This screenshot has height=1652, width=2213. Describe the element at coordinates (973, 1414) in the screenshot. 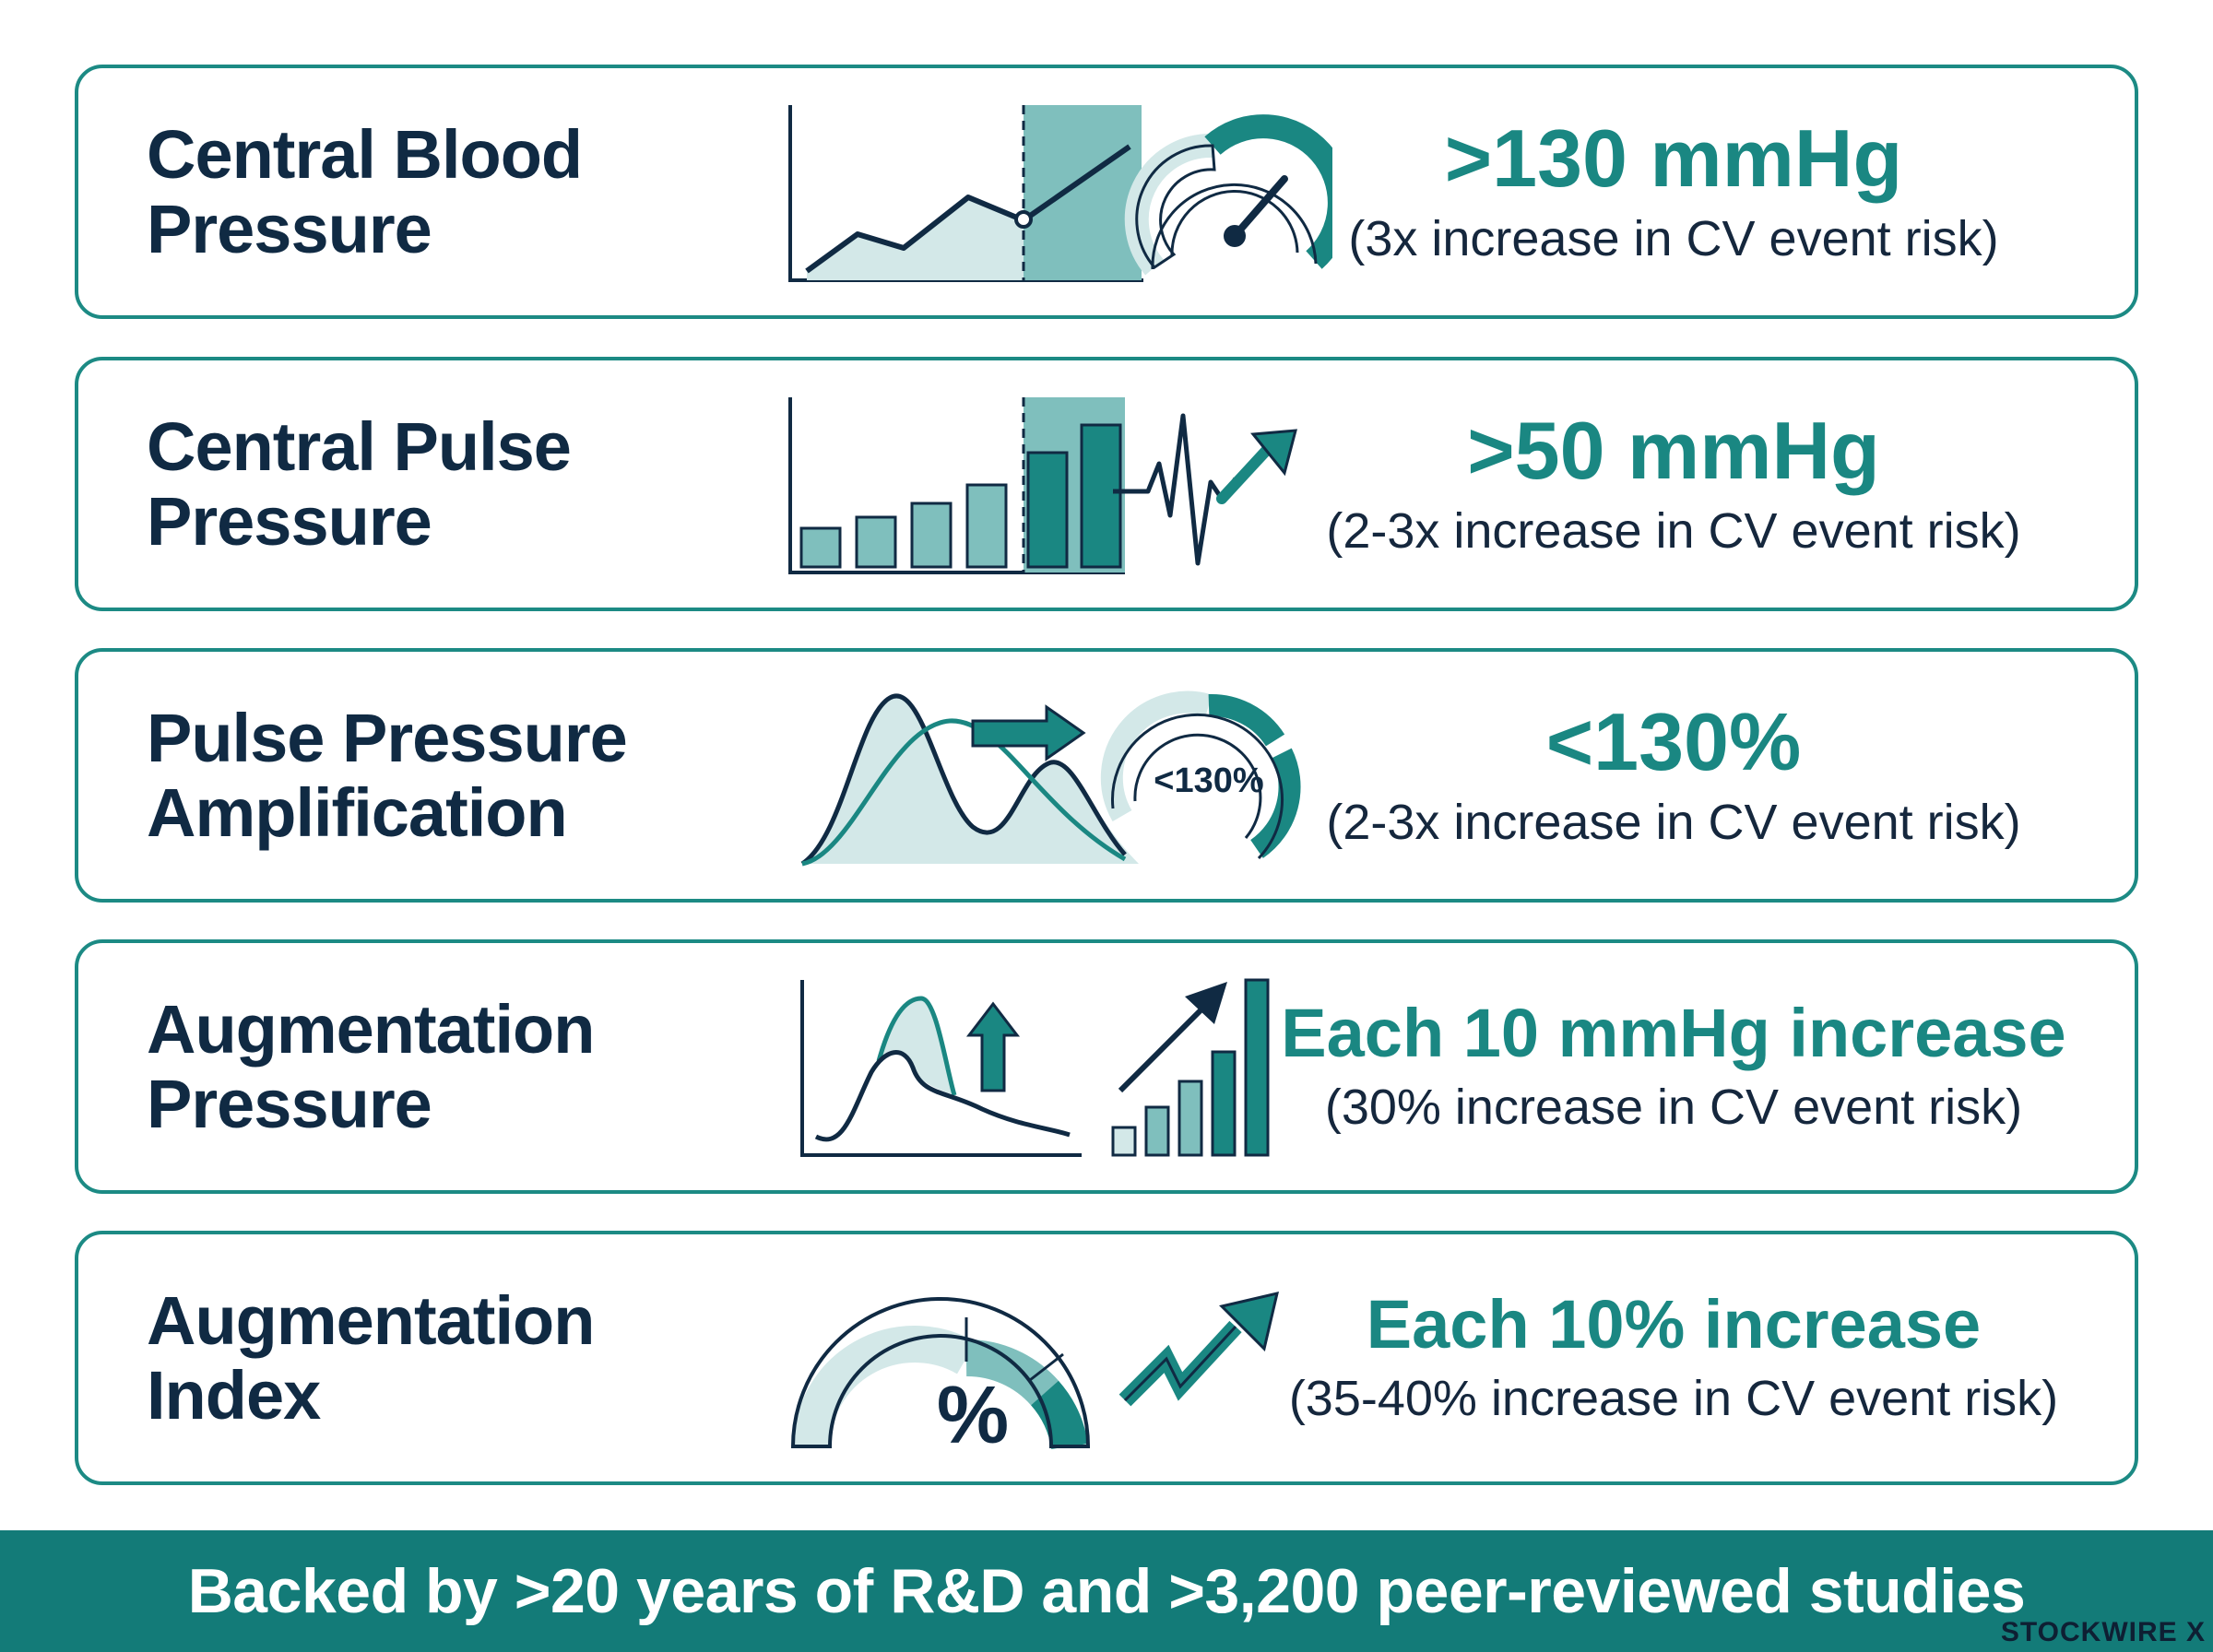

I see `gauge-label: %` at that location.